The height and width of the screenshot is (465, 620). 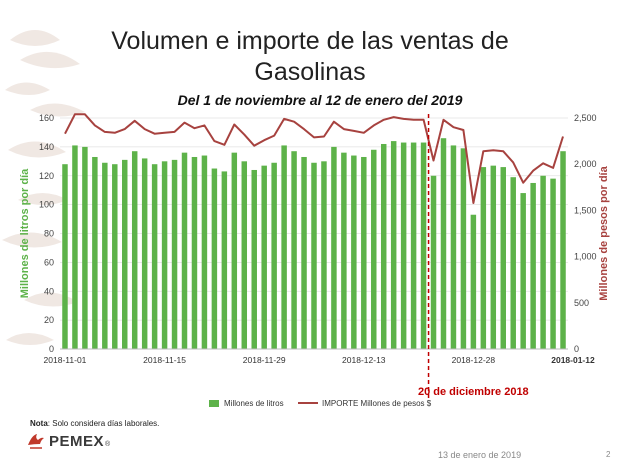 I want to click on y2-tick-label: 500, so click(x=581, y=303).